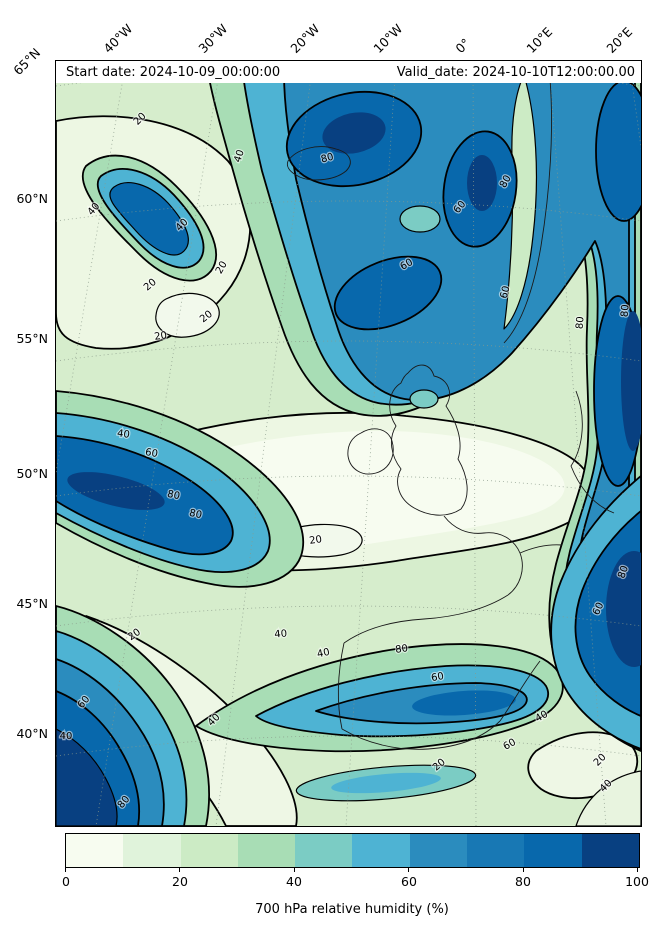  What do you see at coordinates (32, 198) in the screenshot?
I see `lat-tick-60n: 60°N` at bounding box center [32, 198].